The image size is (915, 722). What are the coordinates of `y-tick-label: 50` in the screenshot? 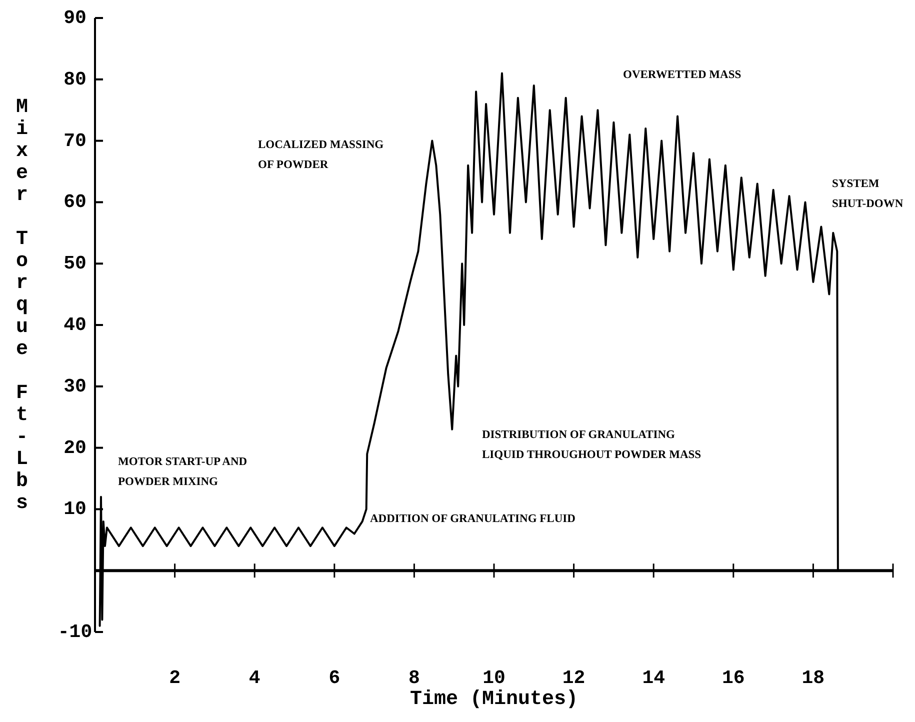 It's located at (75, 263).